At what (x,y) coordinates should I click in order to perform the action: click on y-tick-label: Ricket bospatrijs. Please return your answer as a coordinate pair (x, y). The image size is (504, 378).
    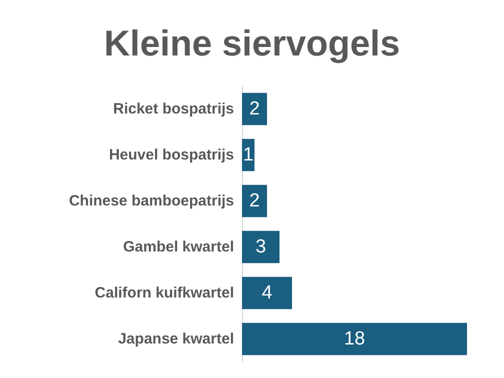
    Looking at the image, I should click on (173, 109).